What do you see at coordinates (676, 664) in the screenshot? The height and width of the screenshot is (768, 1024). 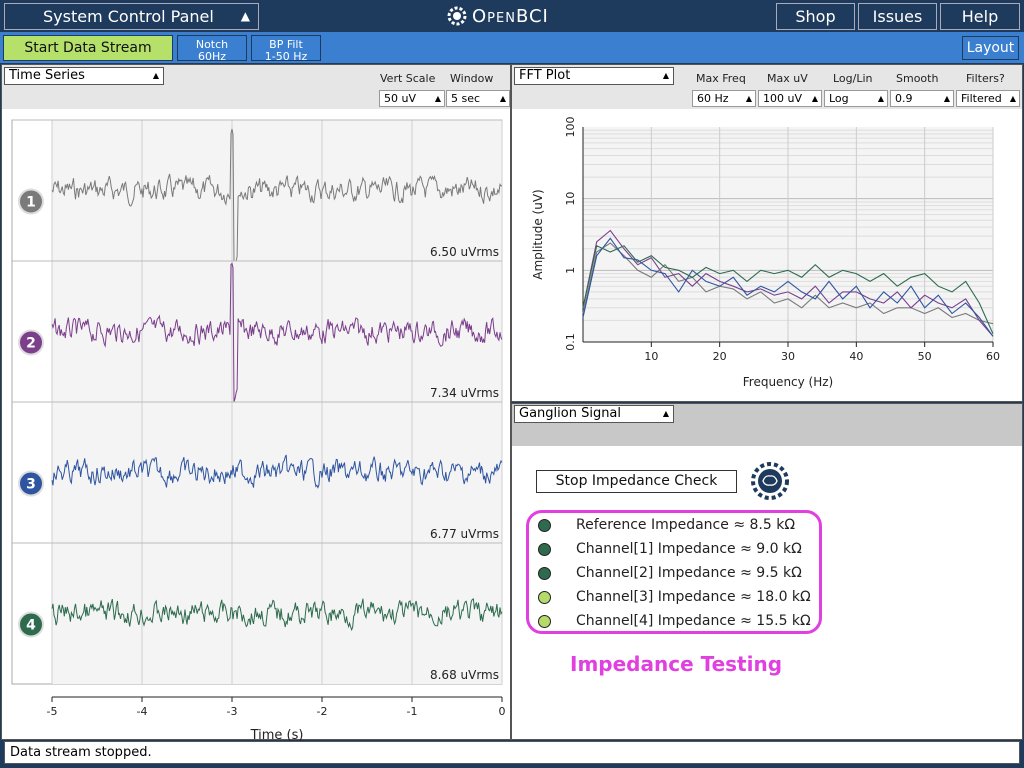 I see `impedance-testing-annotation: Impedance Testing` at bounding box center [676, 664].